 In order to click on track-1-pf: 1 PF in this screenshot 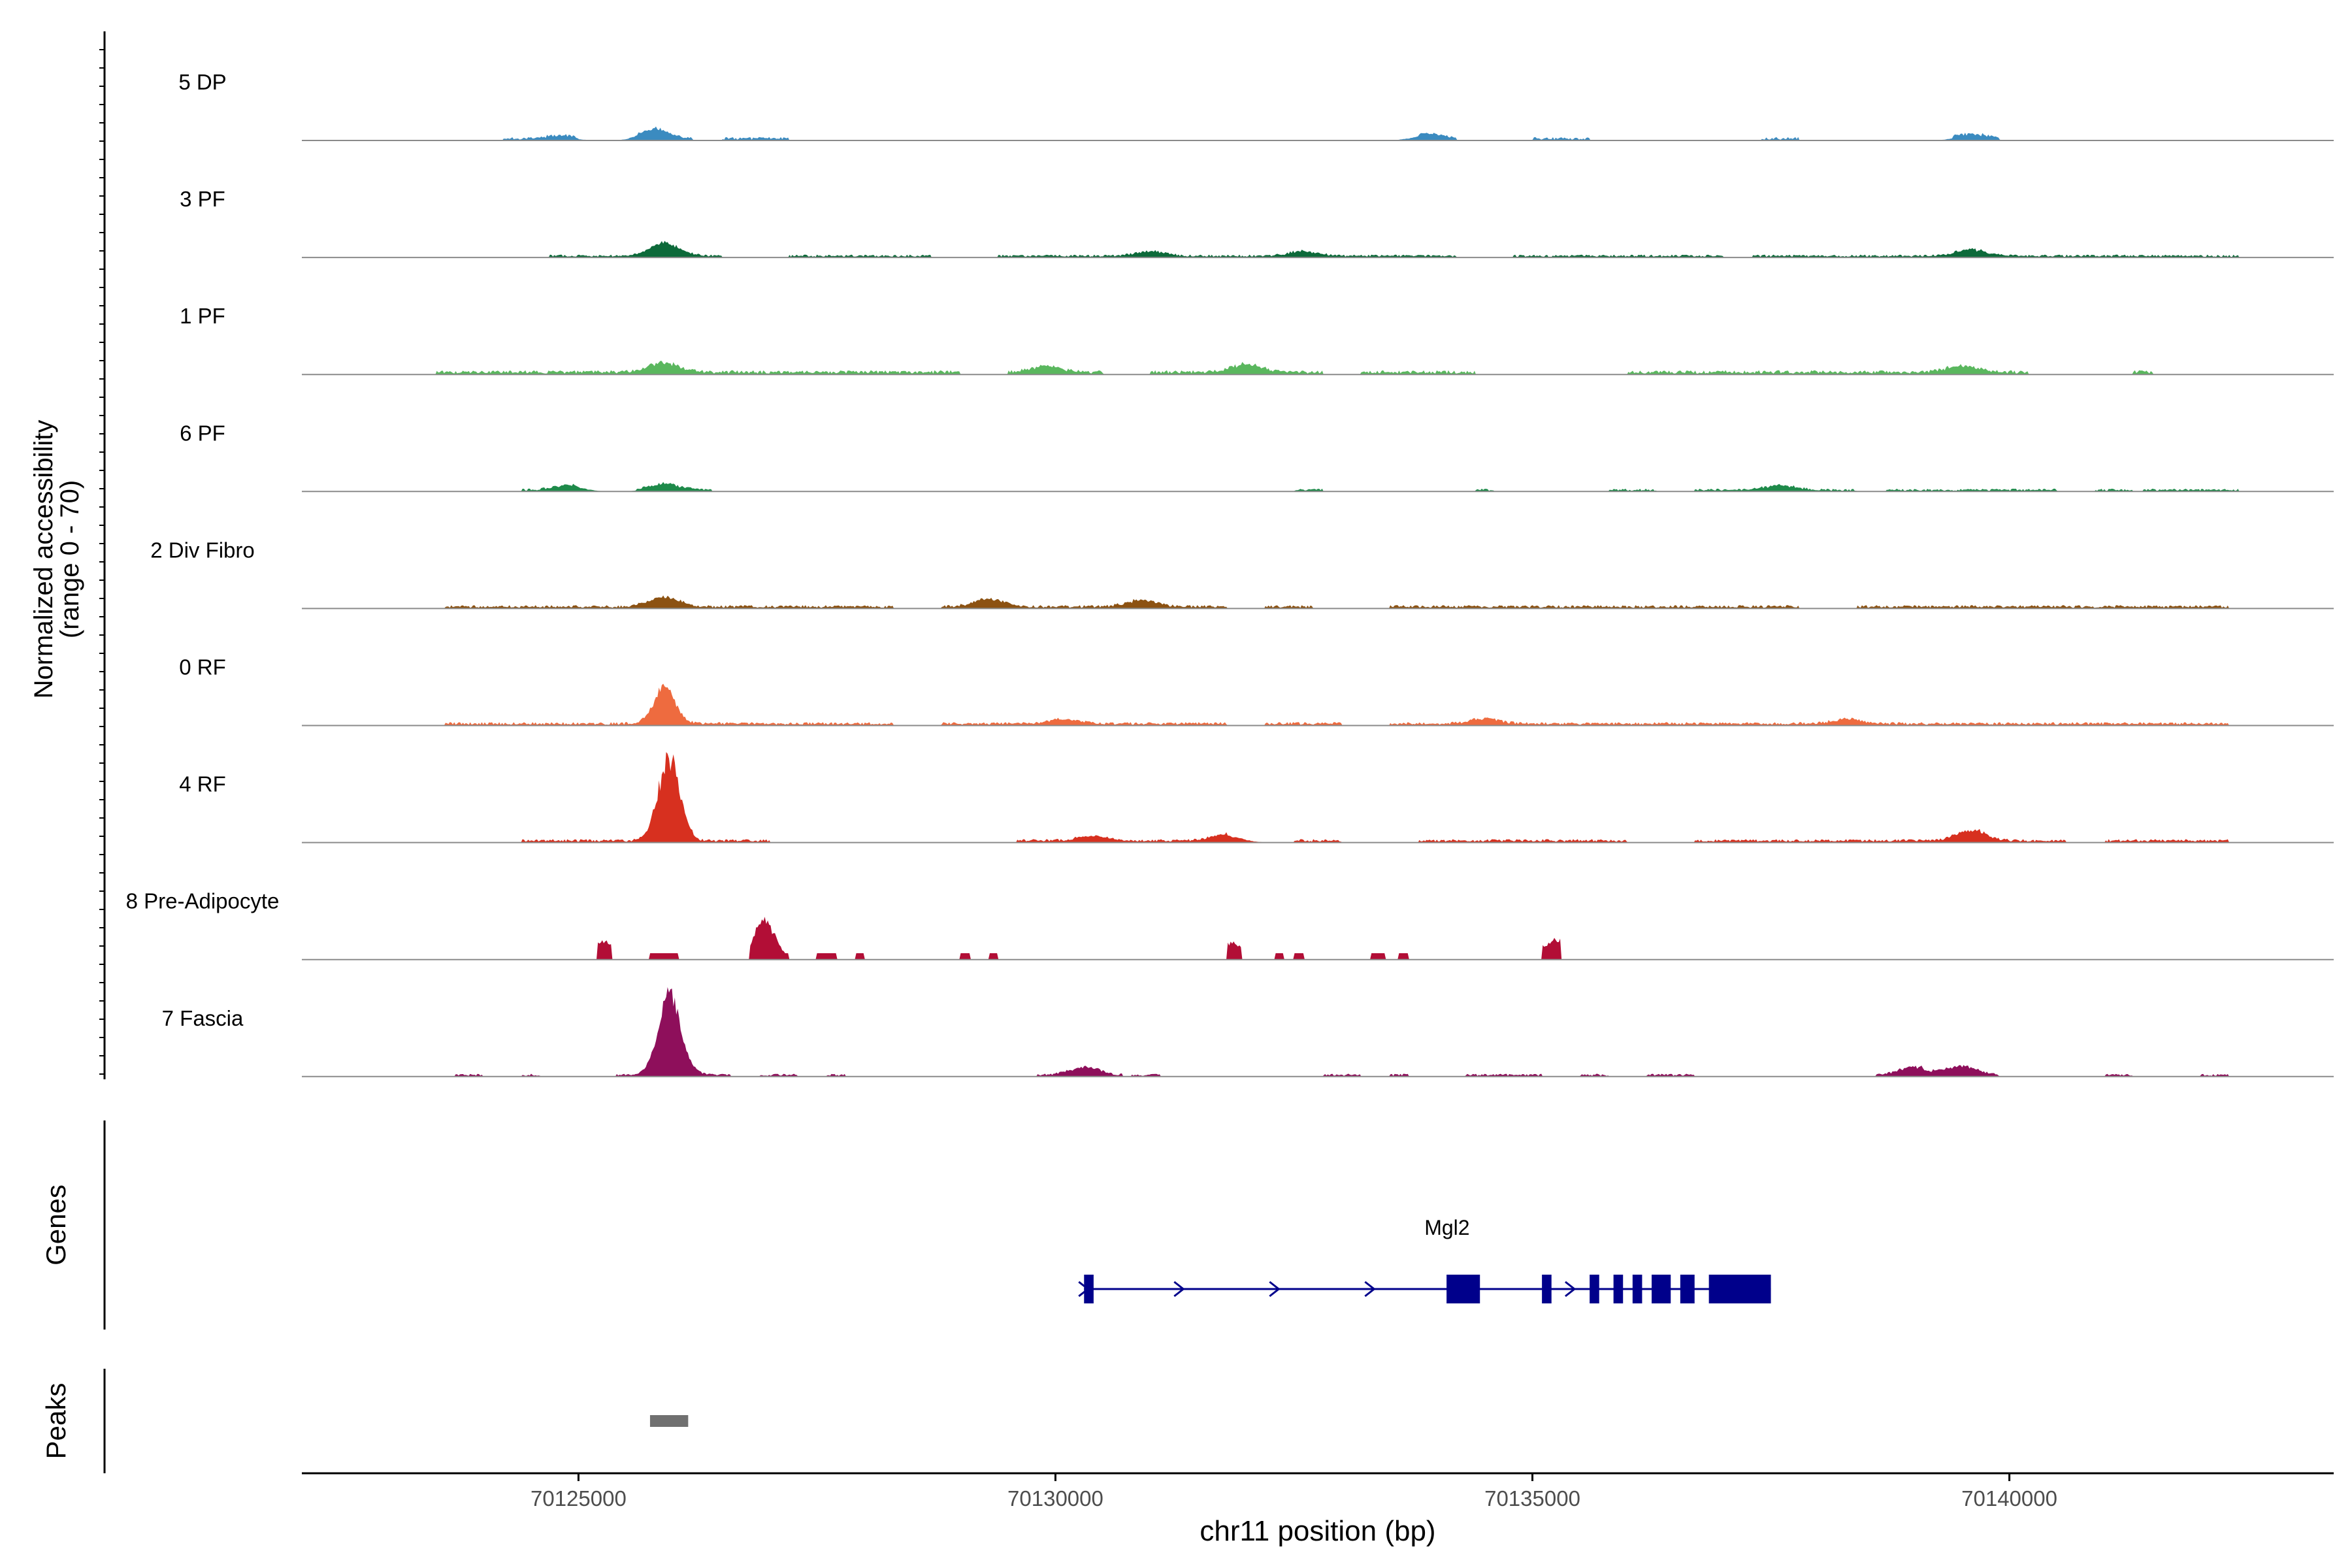, I will do `click(1257, 340)`.